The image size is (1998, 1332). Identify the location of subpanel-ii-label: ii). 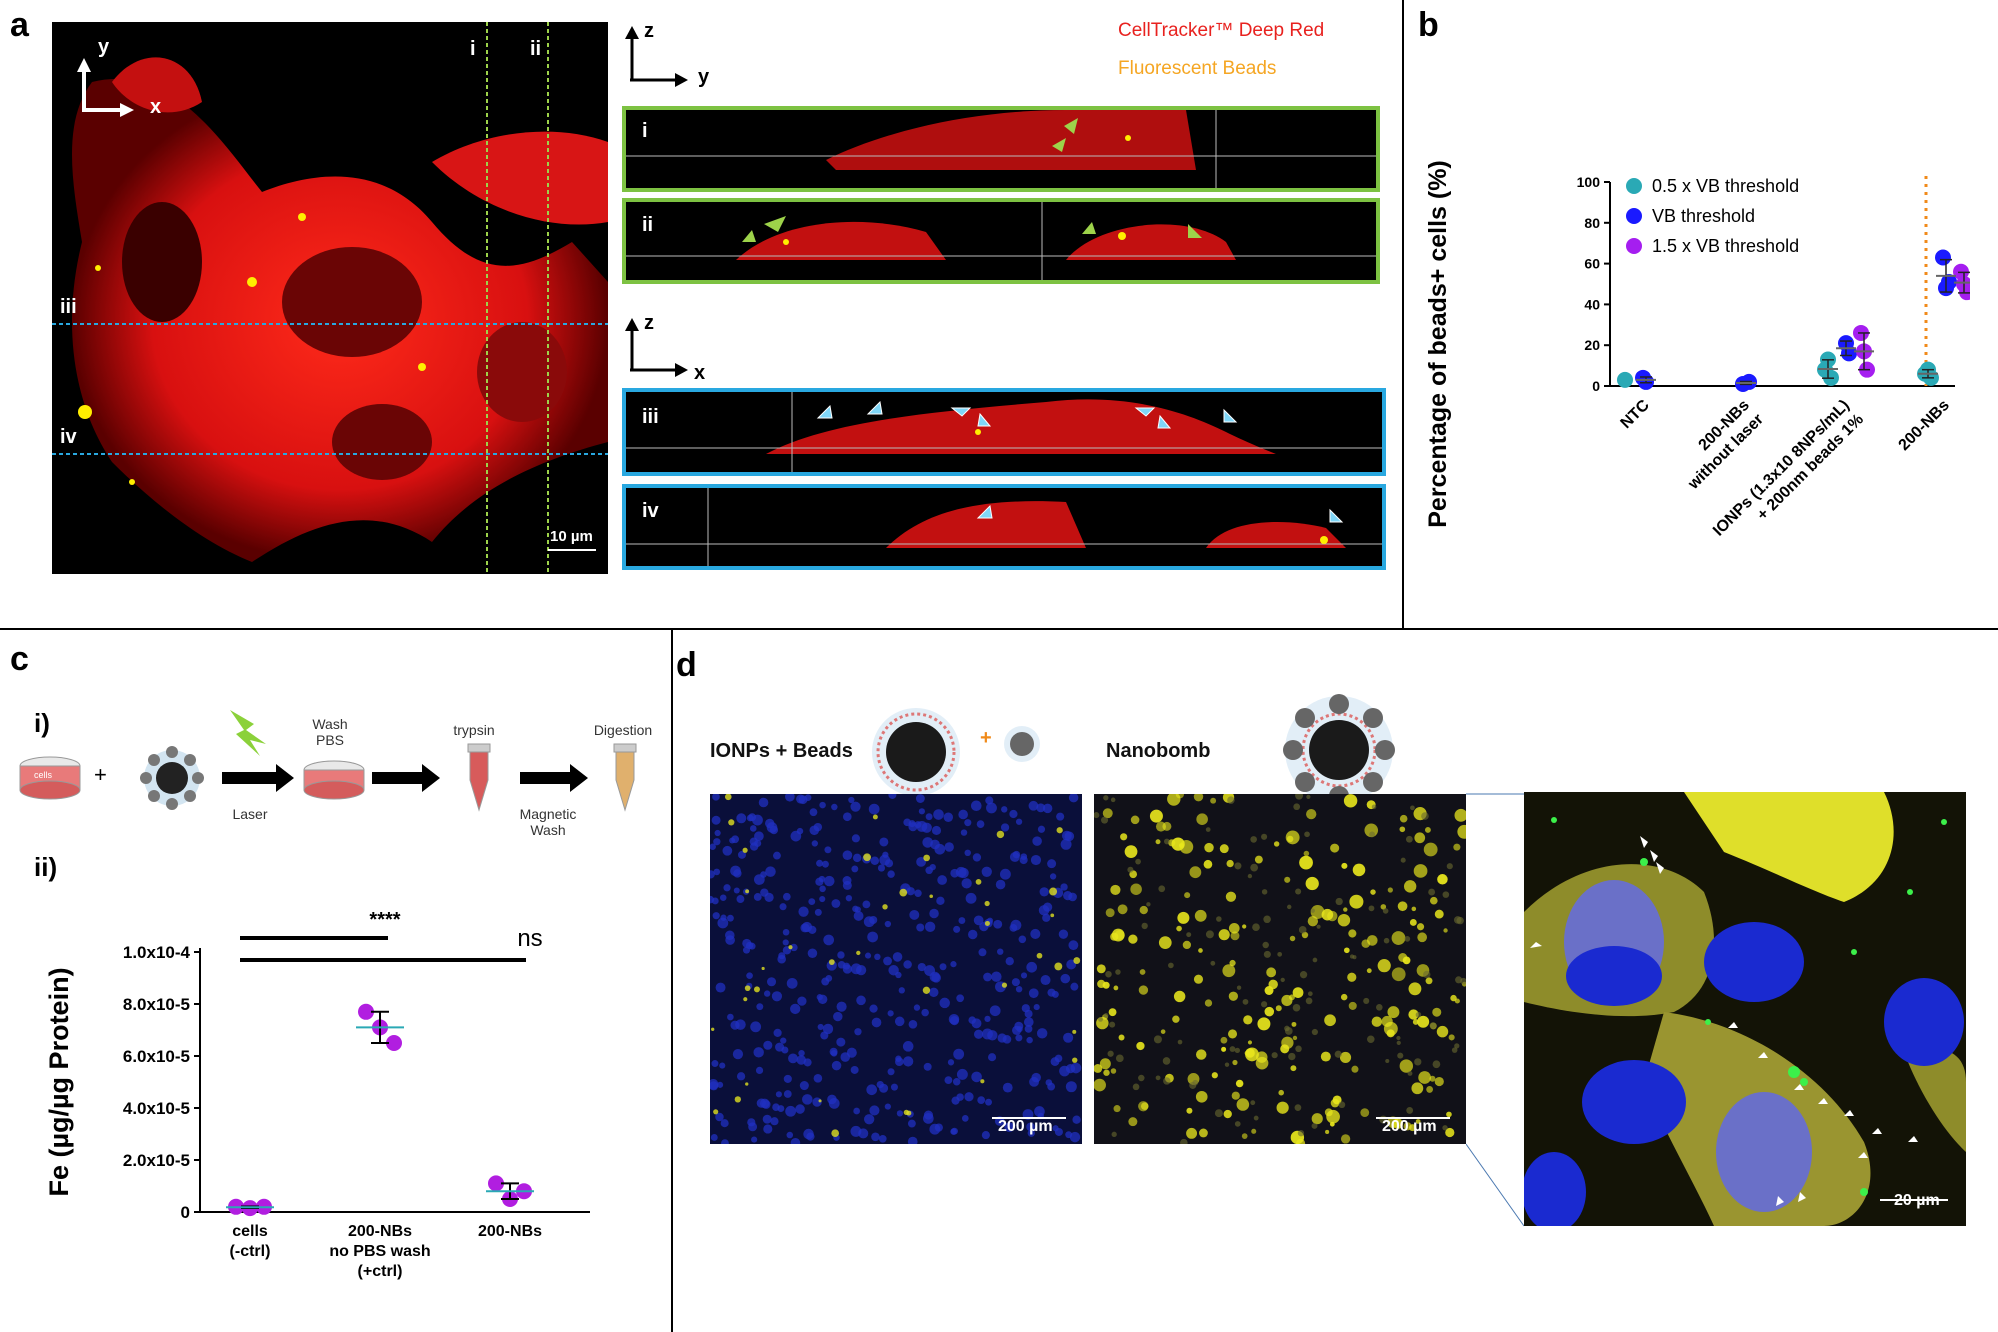
(46, 867).